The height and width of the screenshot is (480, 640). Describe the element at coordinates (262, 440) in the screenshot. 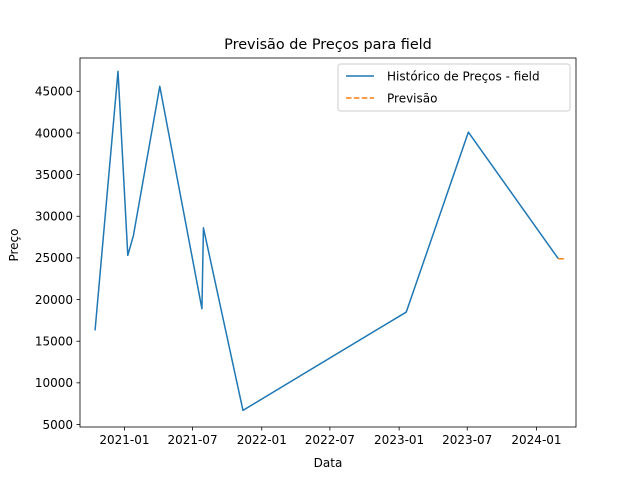

I see `x-tick-label-2: 2022-01` at that location.